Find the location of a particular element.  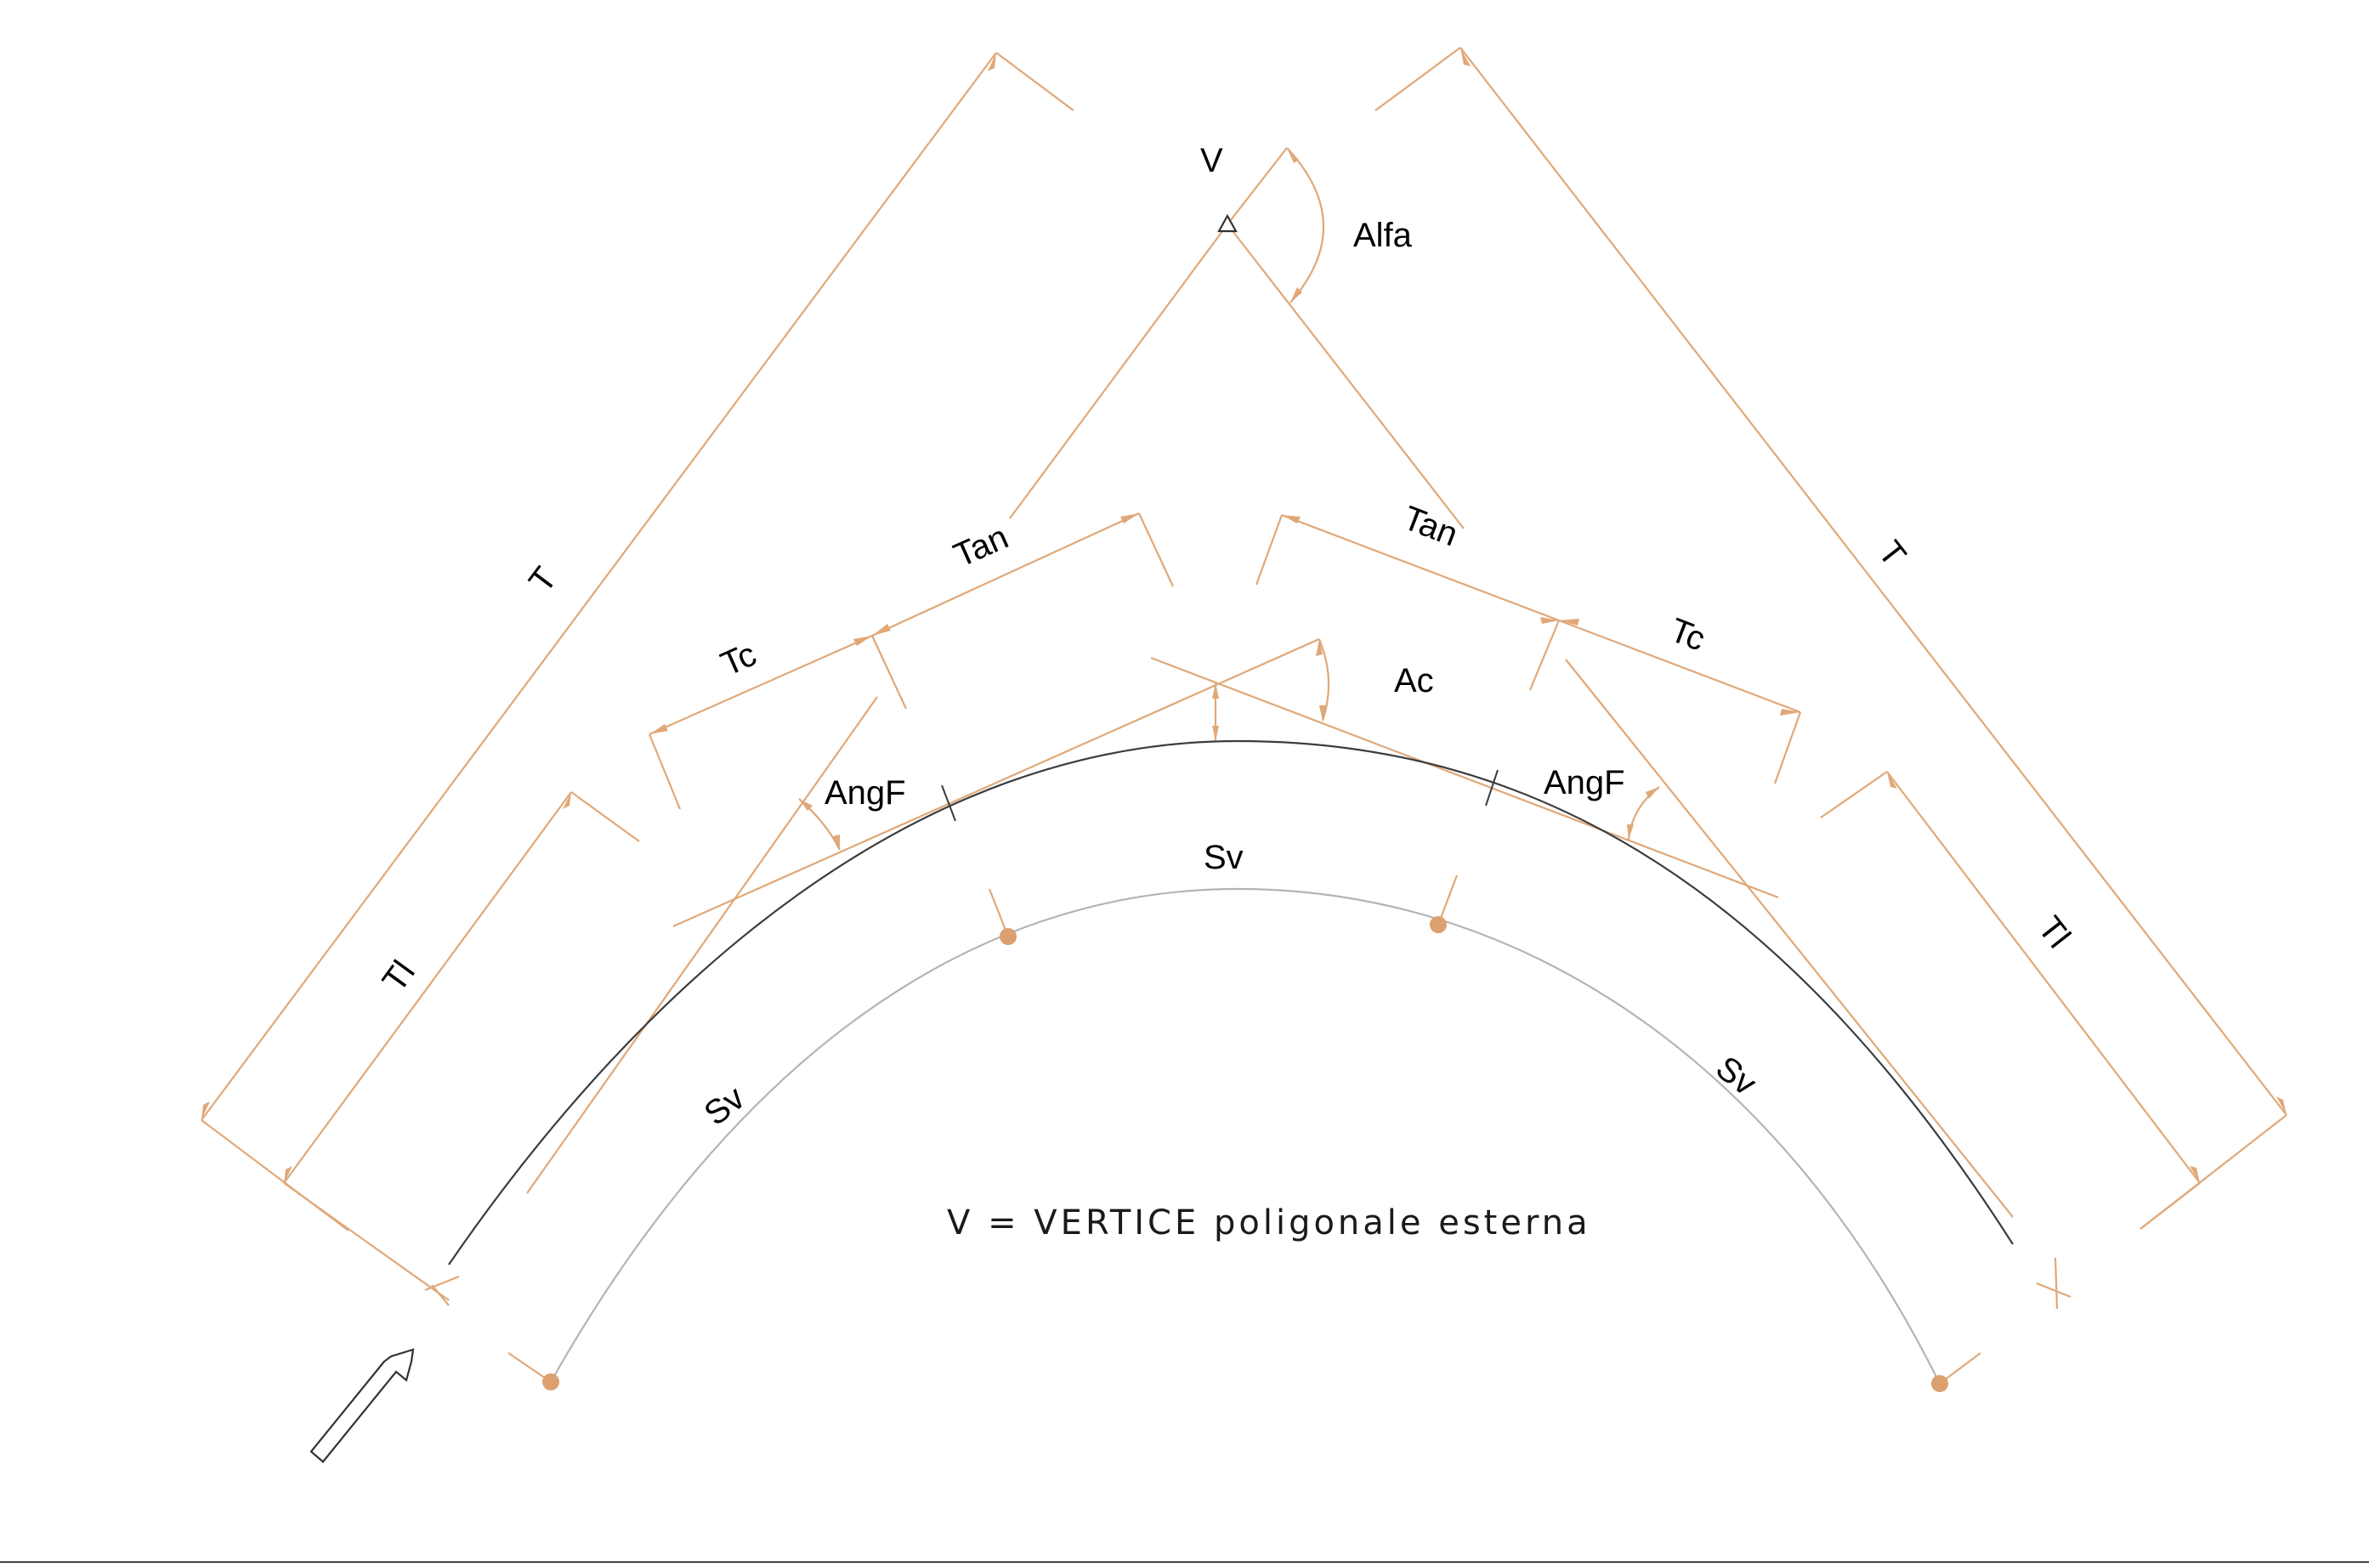

label-angf-right: AngF is located at coordinates (1584, 782).